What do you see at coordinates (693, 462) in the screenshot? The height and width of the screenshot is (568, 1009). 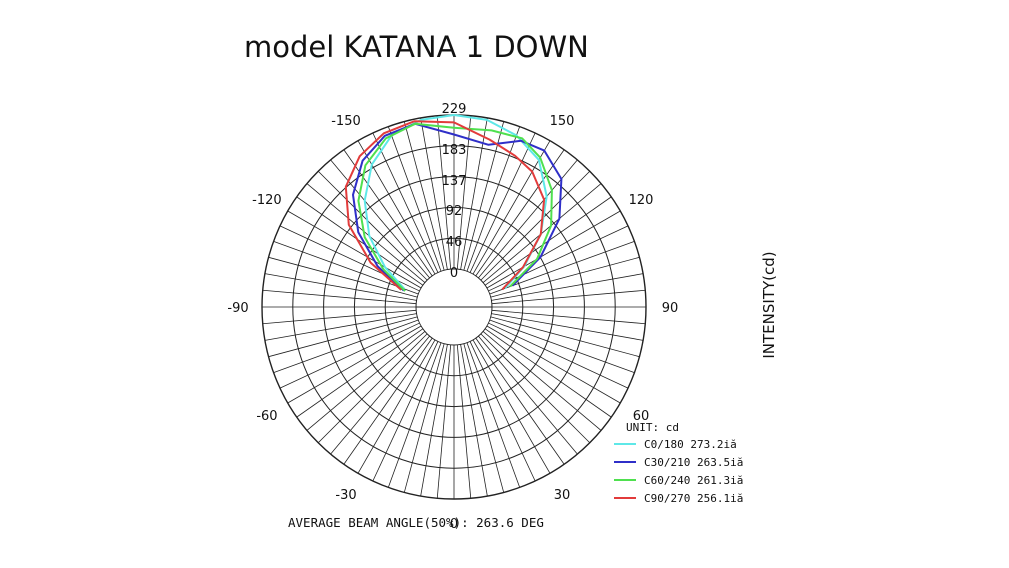 I see `legend-entry: C30/210 263.5iă` at bounding box center [693, 462].